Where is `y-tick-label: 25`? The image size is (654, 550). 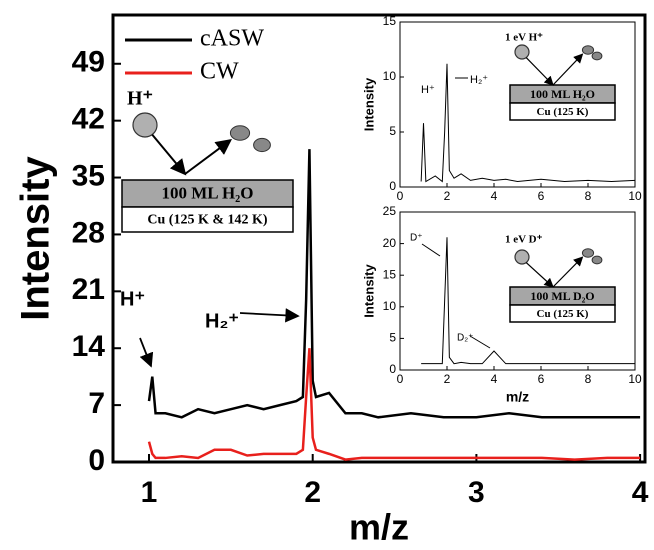 y-tick-label: 25 is located at coordinates (390, 211).